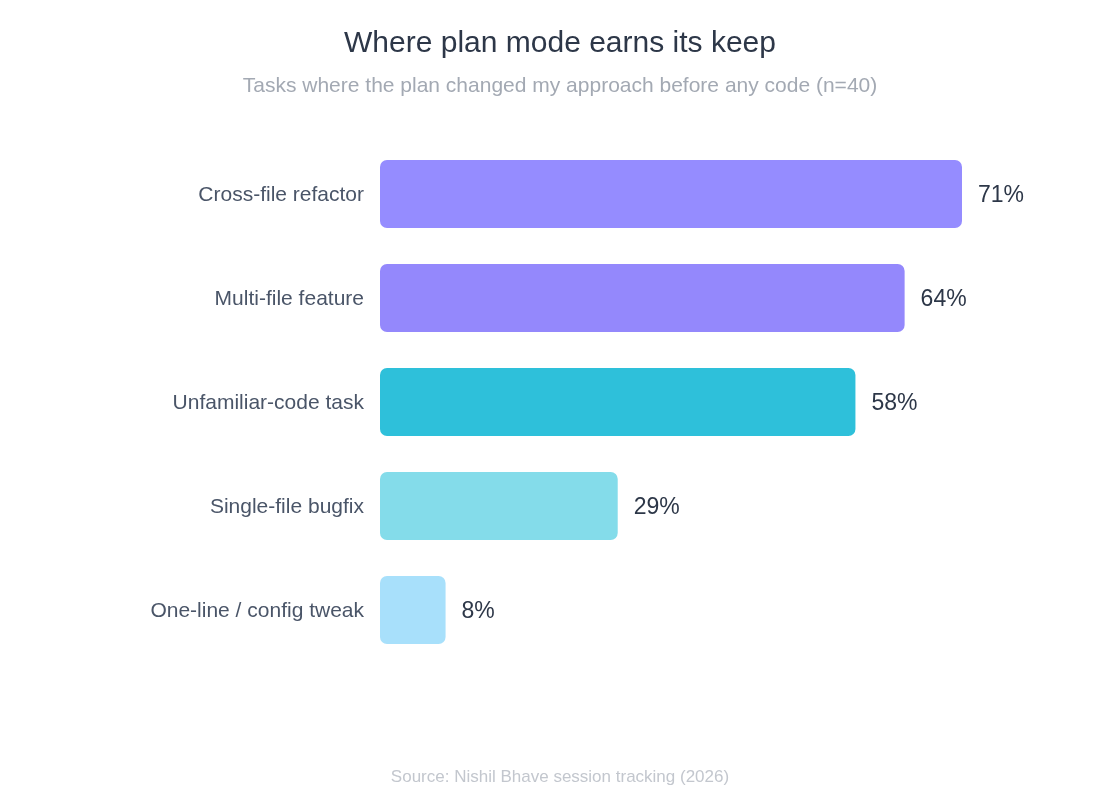 Image resolution: width=1120 pixels, height=800 pixels. What do you see at coordinates (943, 298) in the screenshot?
I see `data-label: 64%` at bounding box center [943, 298].